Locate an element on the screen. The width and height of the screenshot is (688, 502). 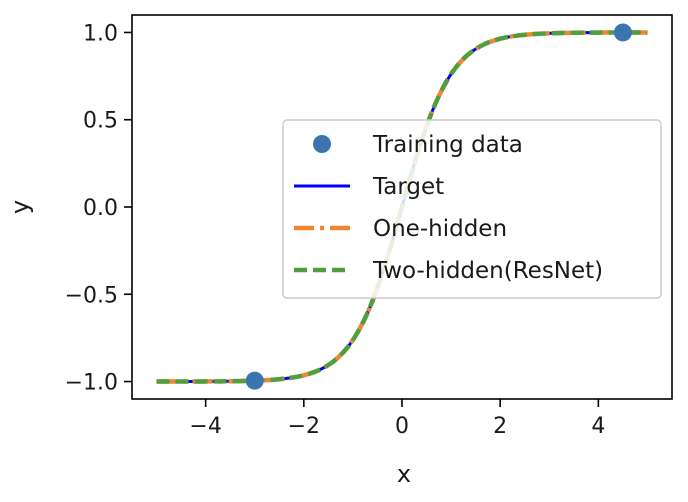
legend-label-target: Target is located at coordinates (408, 187).